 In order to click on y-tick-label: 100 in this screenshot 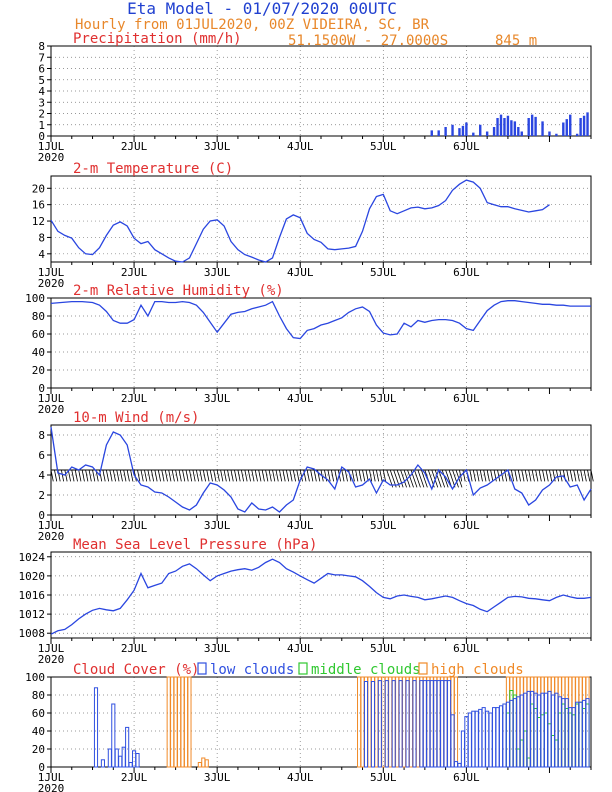, I will do `click(35, 298)`.